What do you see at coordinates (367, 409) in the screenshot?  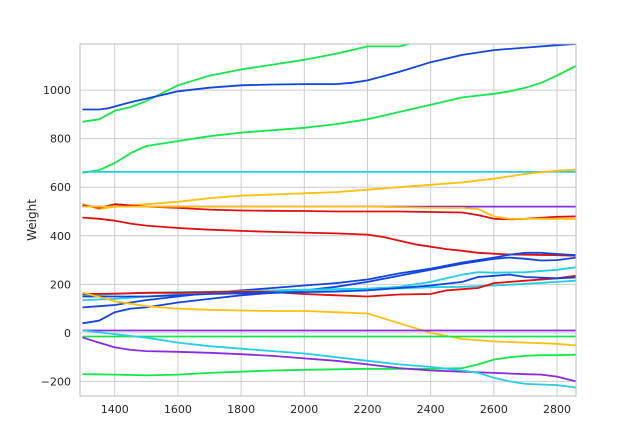 I see `x-tick-label: 2200` at bounding box center [367, 409].